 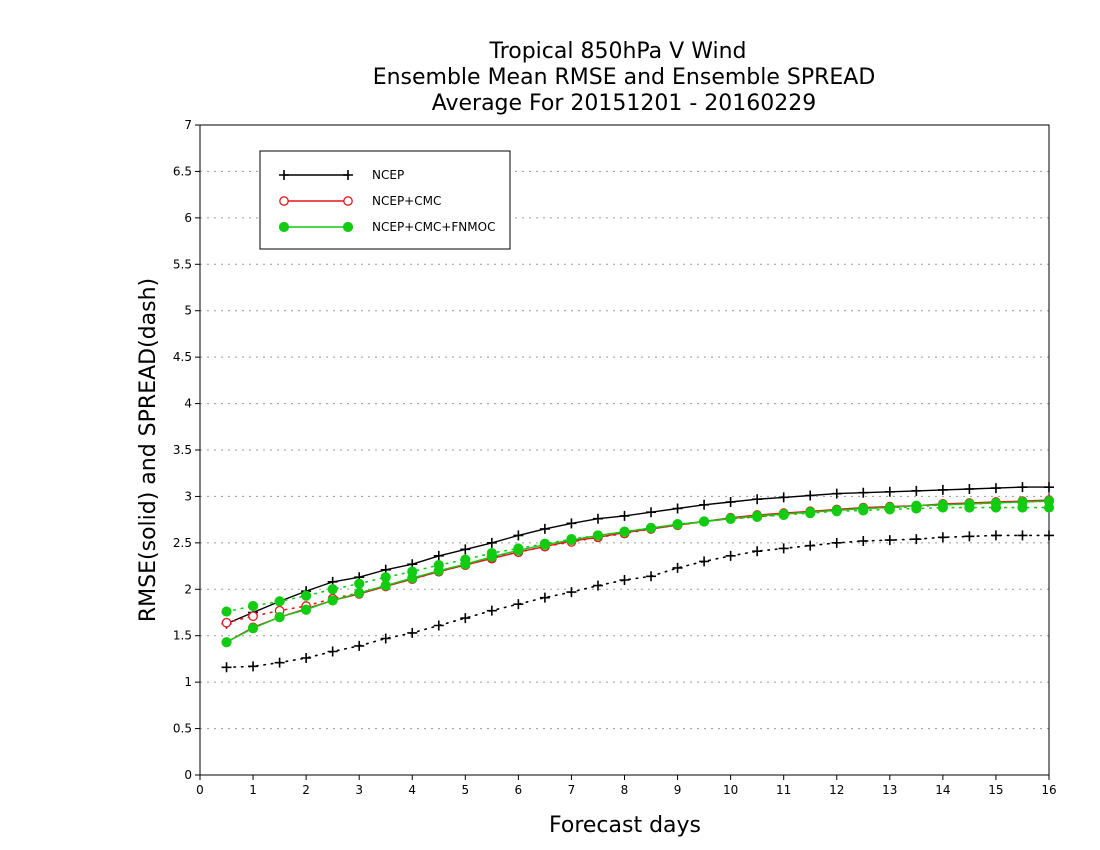 I want to click on series-line-ncep-cmc-fnmoc-spread, so click(x=637, y=559).